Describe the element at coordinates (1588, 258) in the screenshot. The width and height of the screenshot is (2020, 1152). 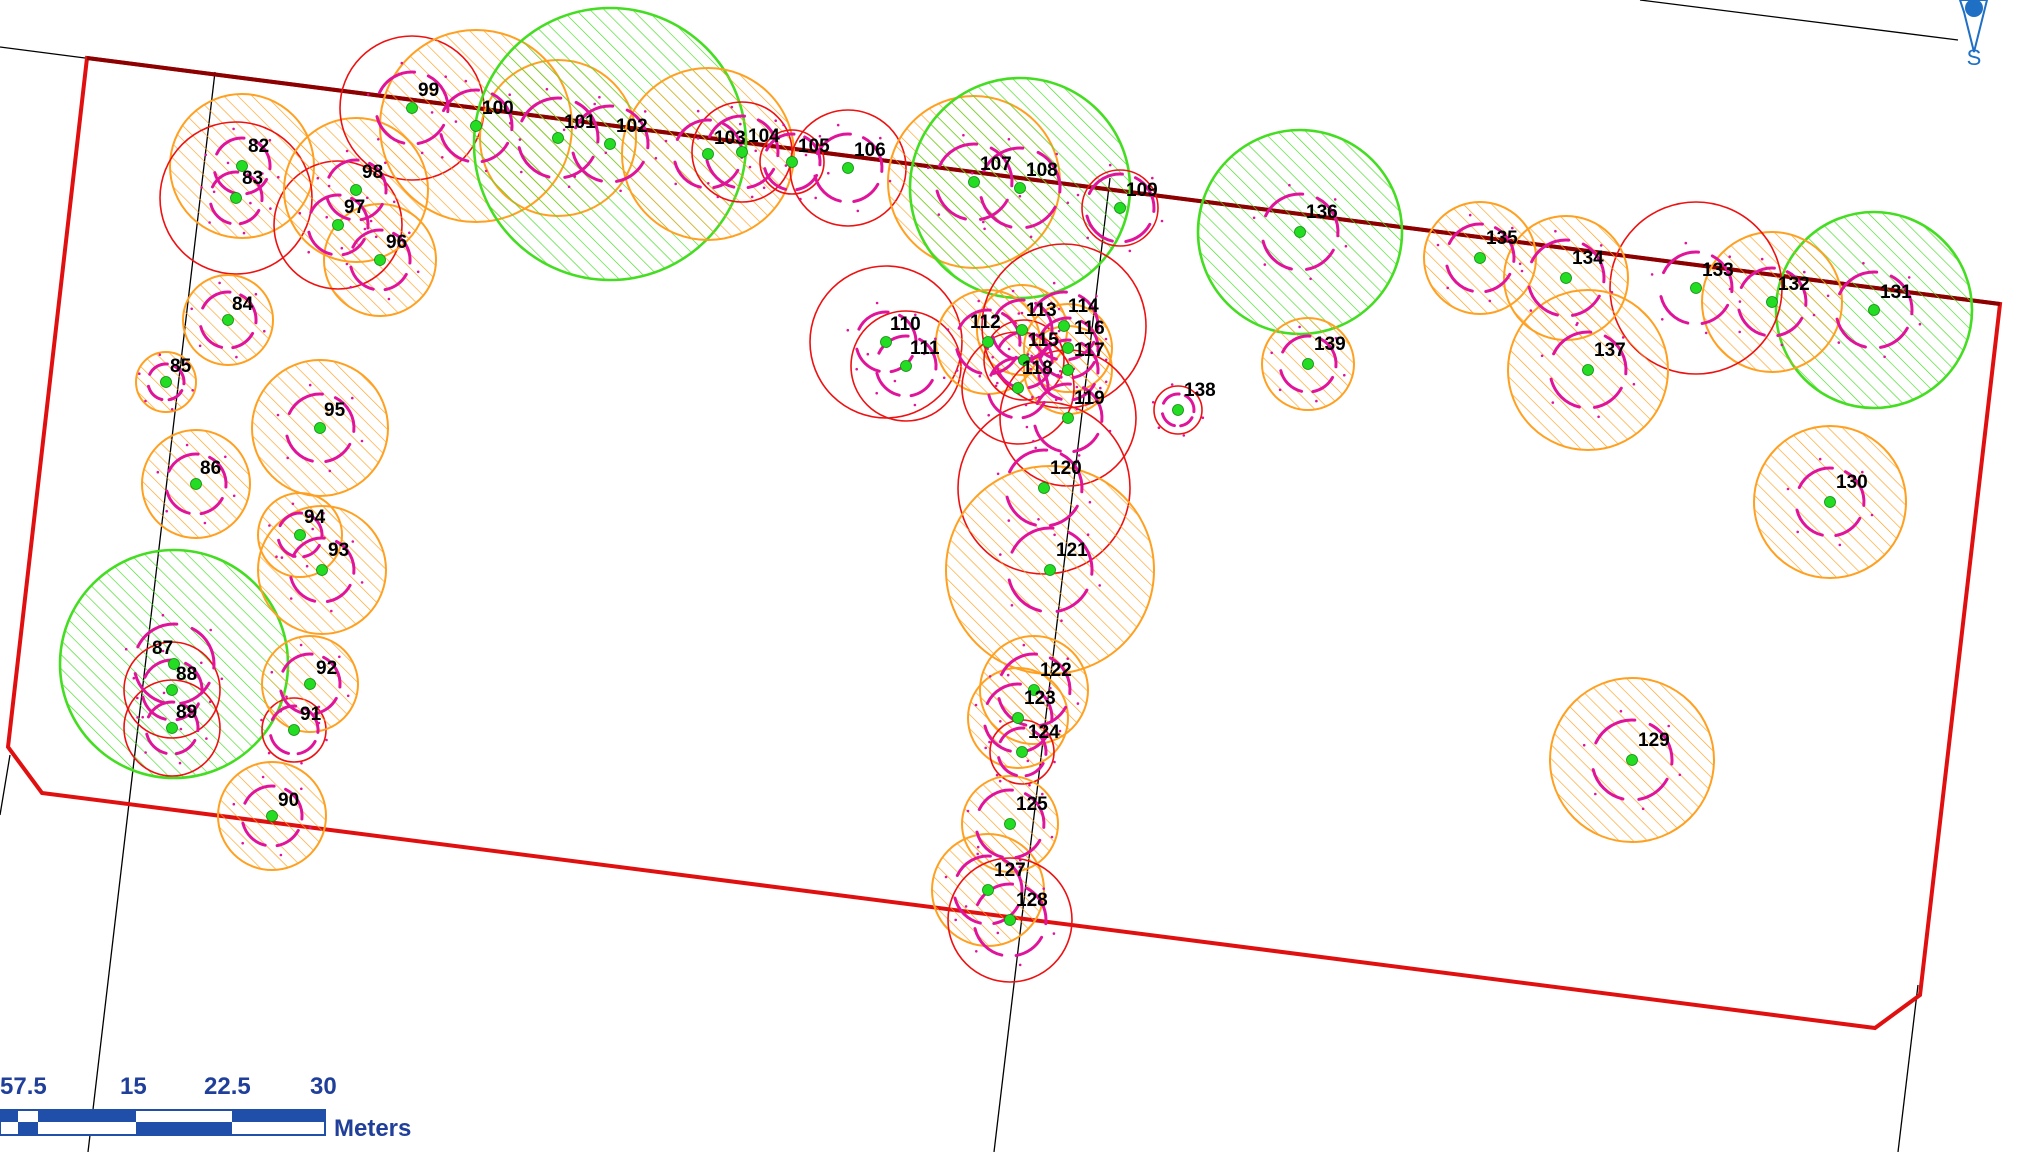
I see `tree-label-134: 134` at that location.